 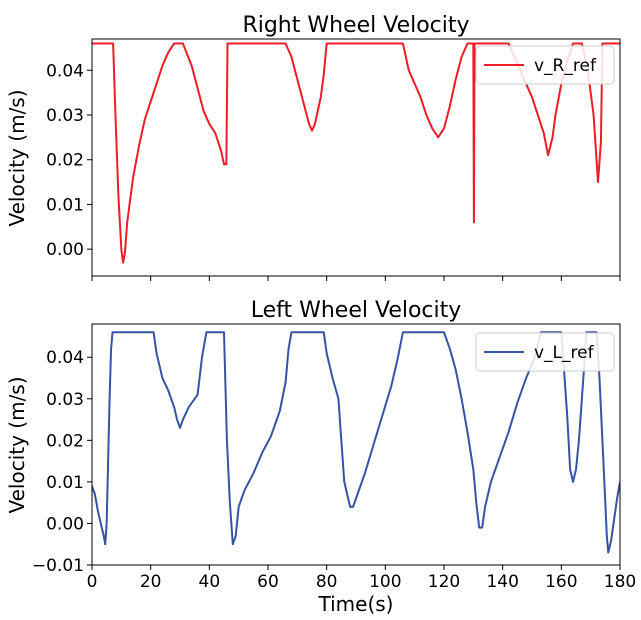 What do you see at coordinates (620, 582) in the screenshot?
I see `x-tick-label: 180` at bounding box center [620, 582].